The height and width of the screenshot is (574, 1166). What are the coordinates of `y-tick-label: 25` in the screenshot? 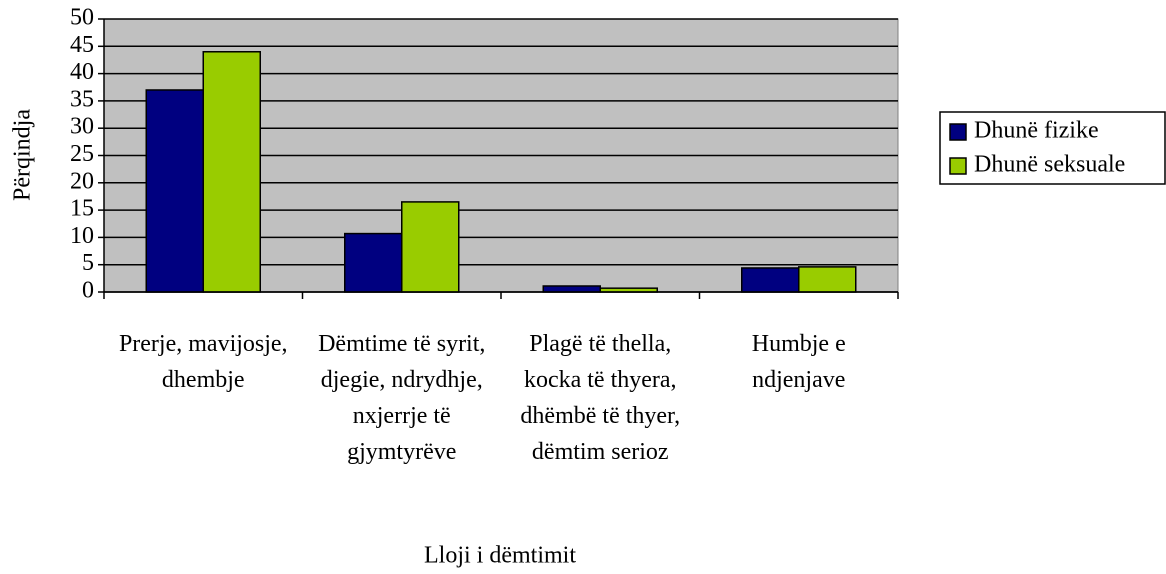 It's located at (82, 154).